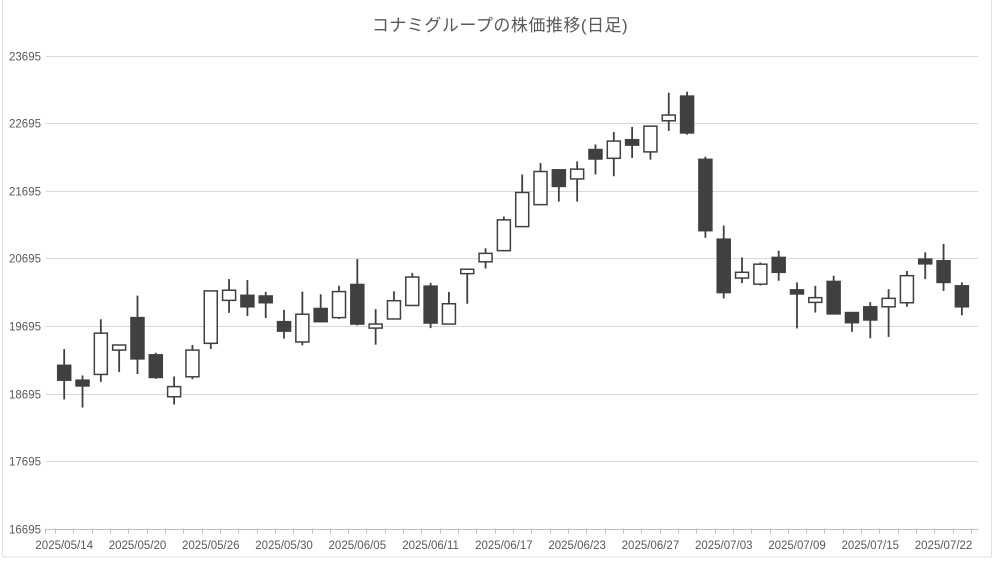  What do you see at coordinates (211, 546) in the screenshot?
I see `x-axis-label: 2025/05/26` at bounding box center [211, 546].